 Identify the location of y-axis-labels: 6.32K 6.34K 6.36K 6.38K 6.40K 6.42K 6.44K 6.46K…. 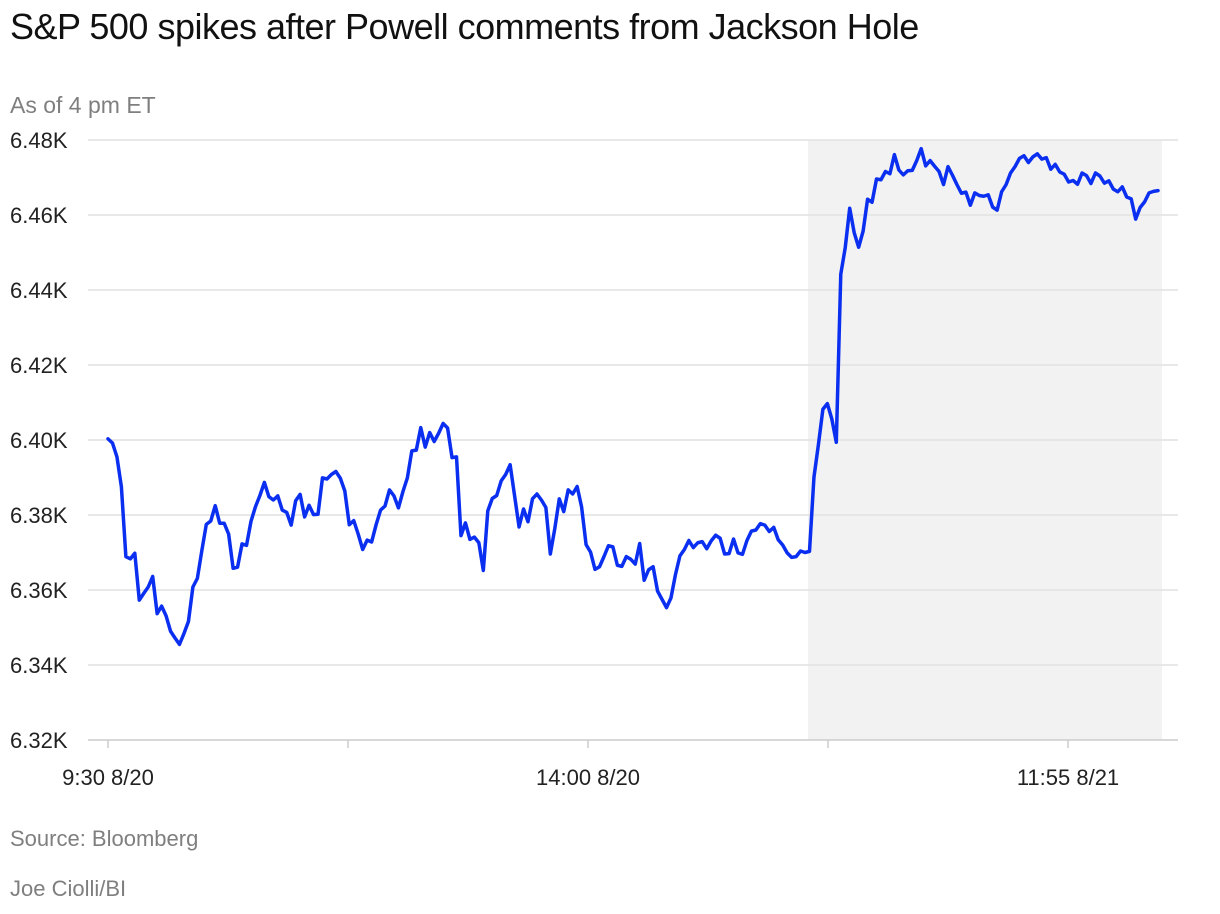
(39, 440).